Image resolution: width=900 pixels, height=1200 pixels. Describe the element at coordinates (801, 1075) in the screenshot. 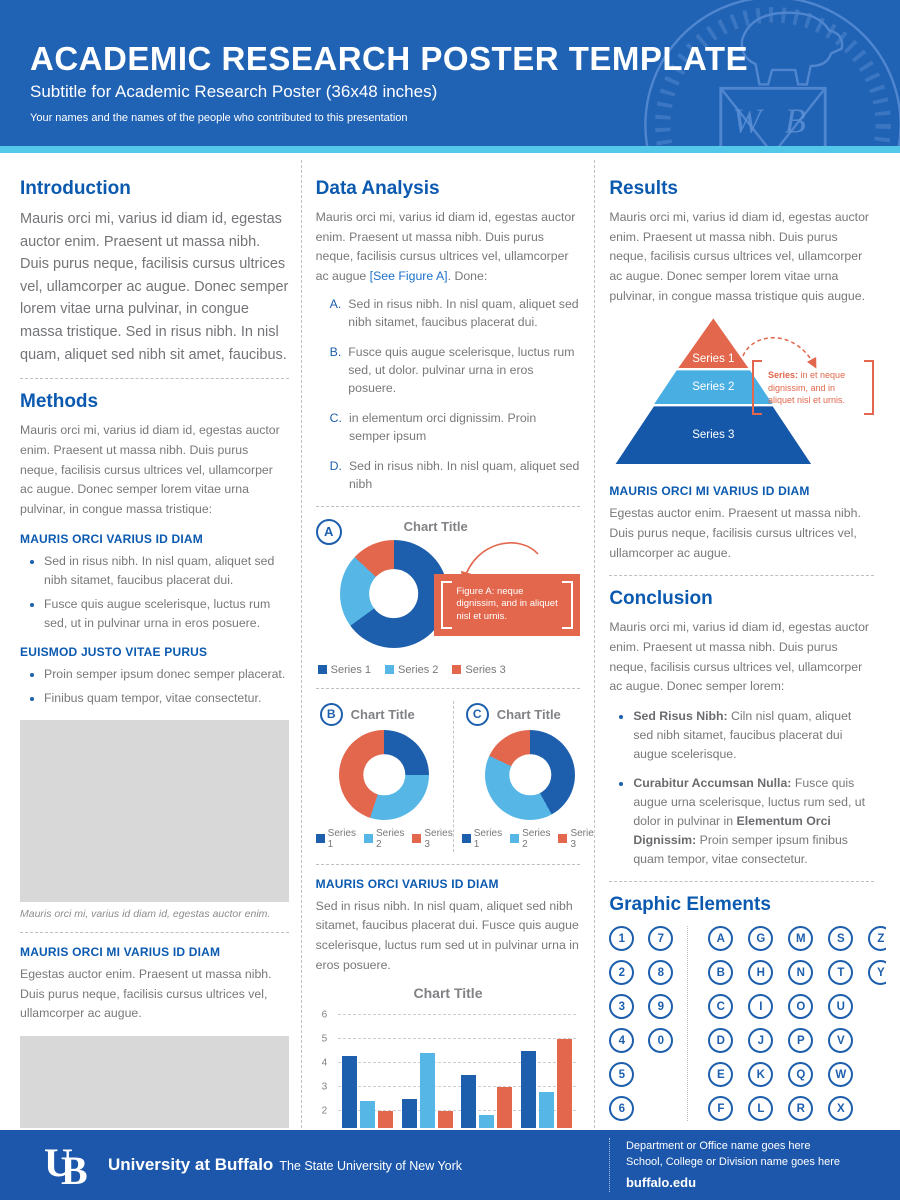

I see `circled-letter: Q` at that location.